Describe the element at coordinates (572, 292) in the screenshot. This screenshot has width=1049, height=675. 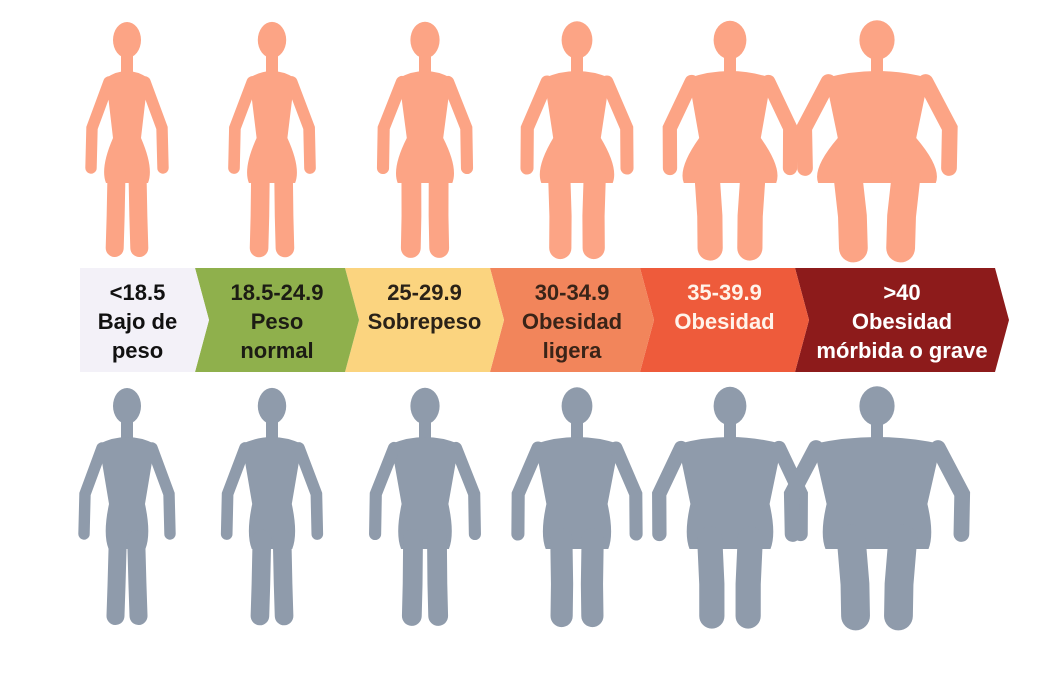
I see `bmi-range: 30-34.9` at that location.